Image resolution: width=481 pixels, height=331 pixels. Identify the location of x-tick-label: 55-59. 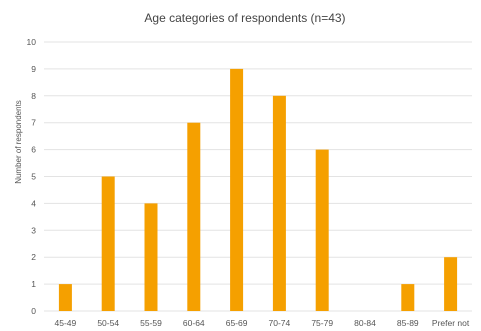
(151, 323).